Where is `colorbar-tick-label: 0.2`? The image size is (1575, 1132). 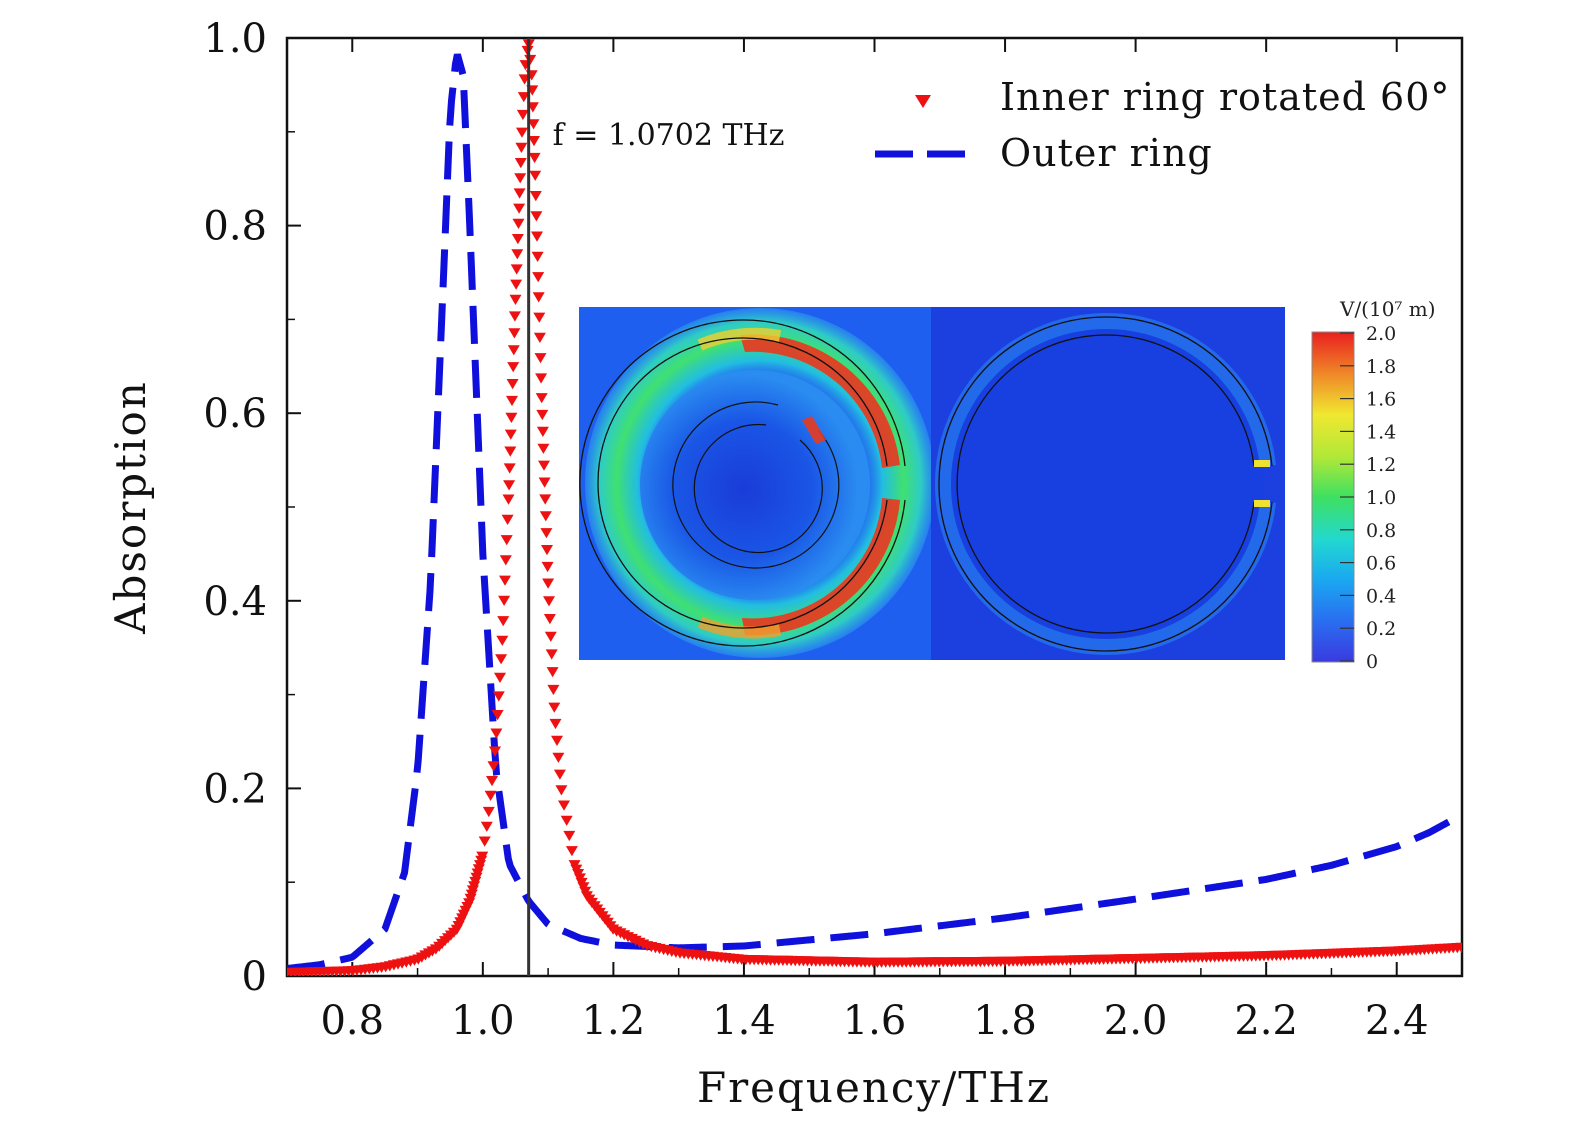 colorbar-tick-label: 0.2 is located at coordinates (1381, 629).